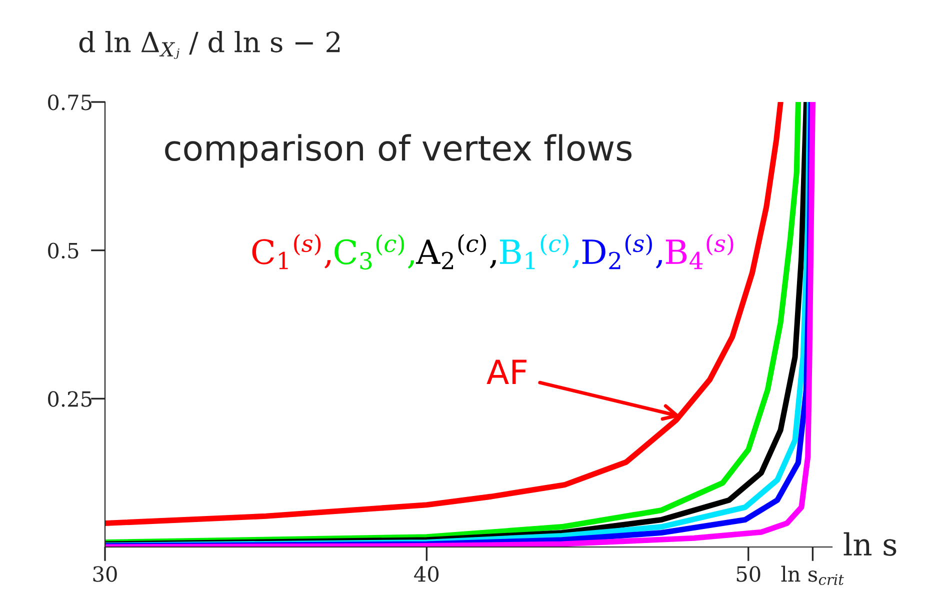 The width and height of the screenshot is (940, 598). Describe the element at coordinates (506, 372) in the screenshot. I see `annotation: AF` at that location.